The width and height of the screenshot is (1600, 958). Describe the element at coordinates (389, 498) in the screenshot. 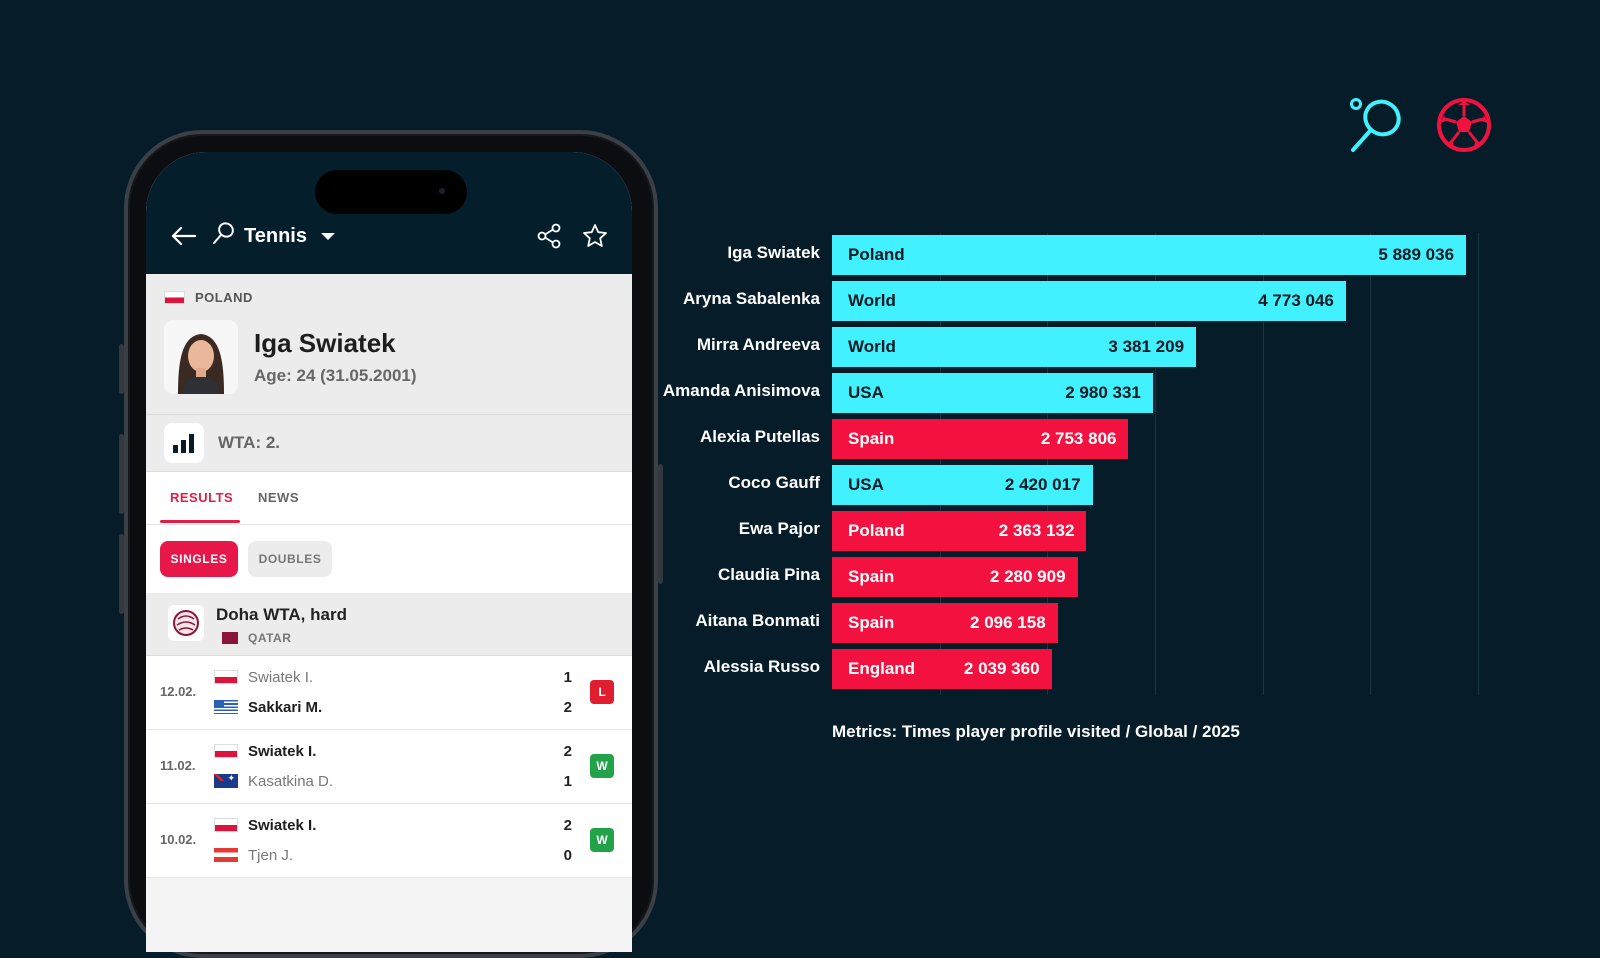

I see `tab-bar: RESULTS NEWS` at that location.